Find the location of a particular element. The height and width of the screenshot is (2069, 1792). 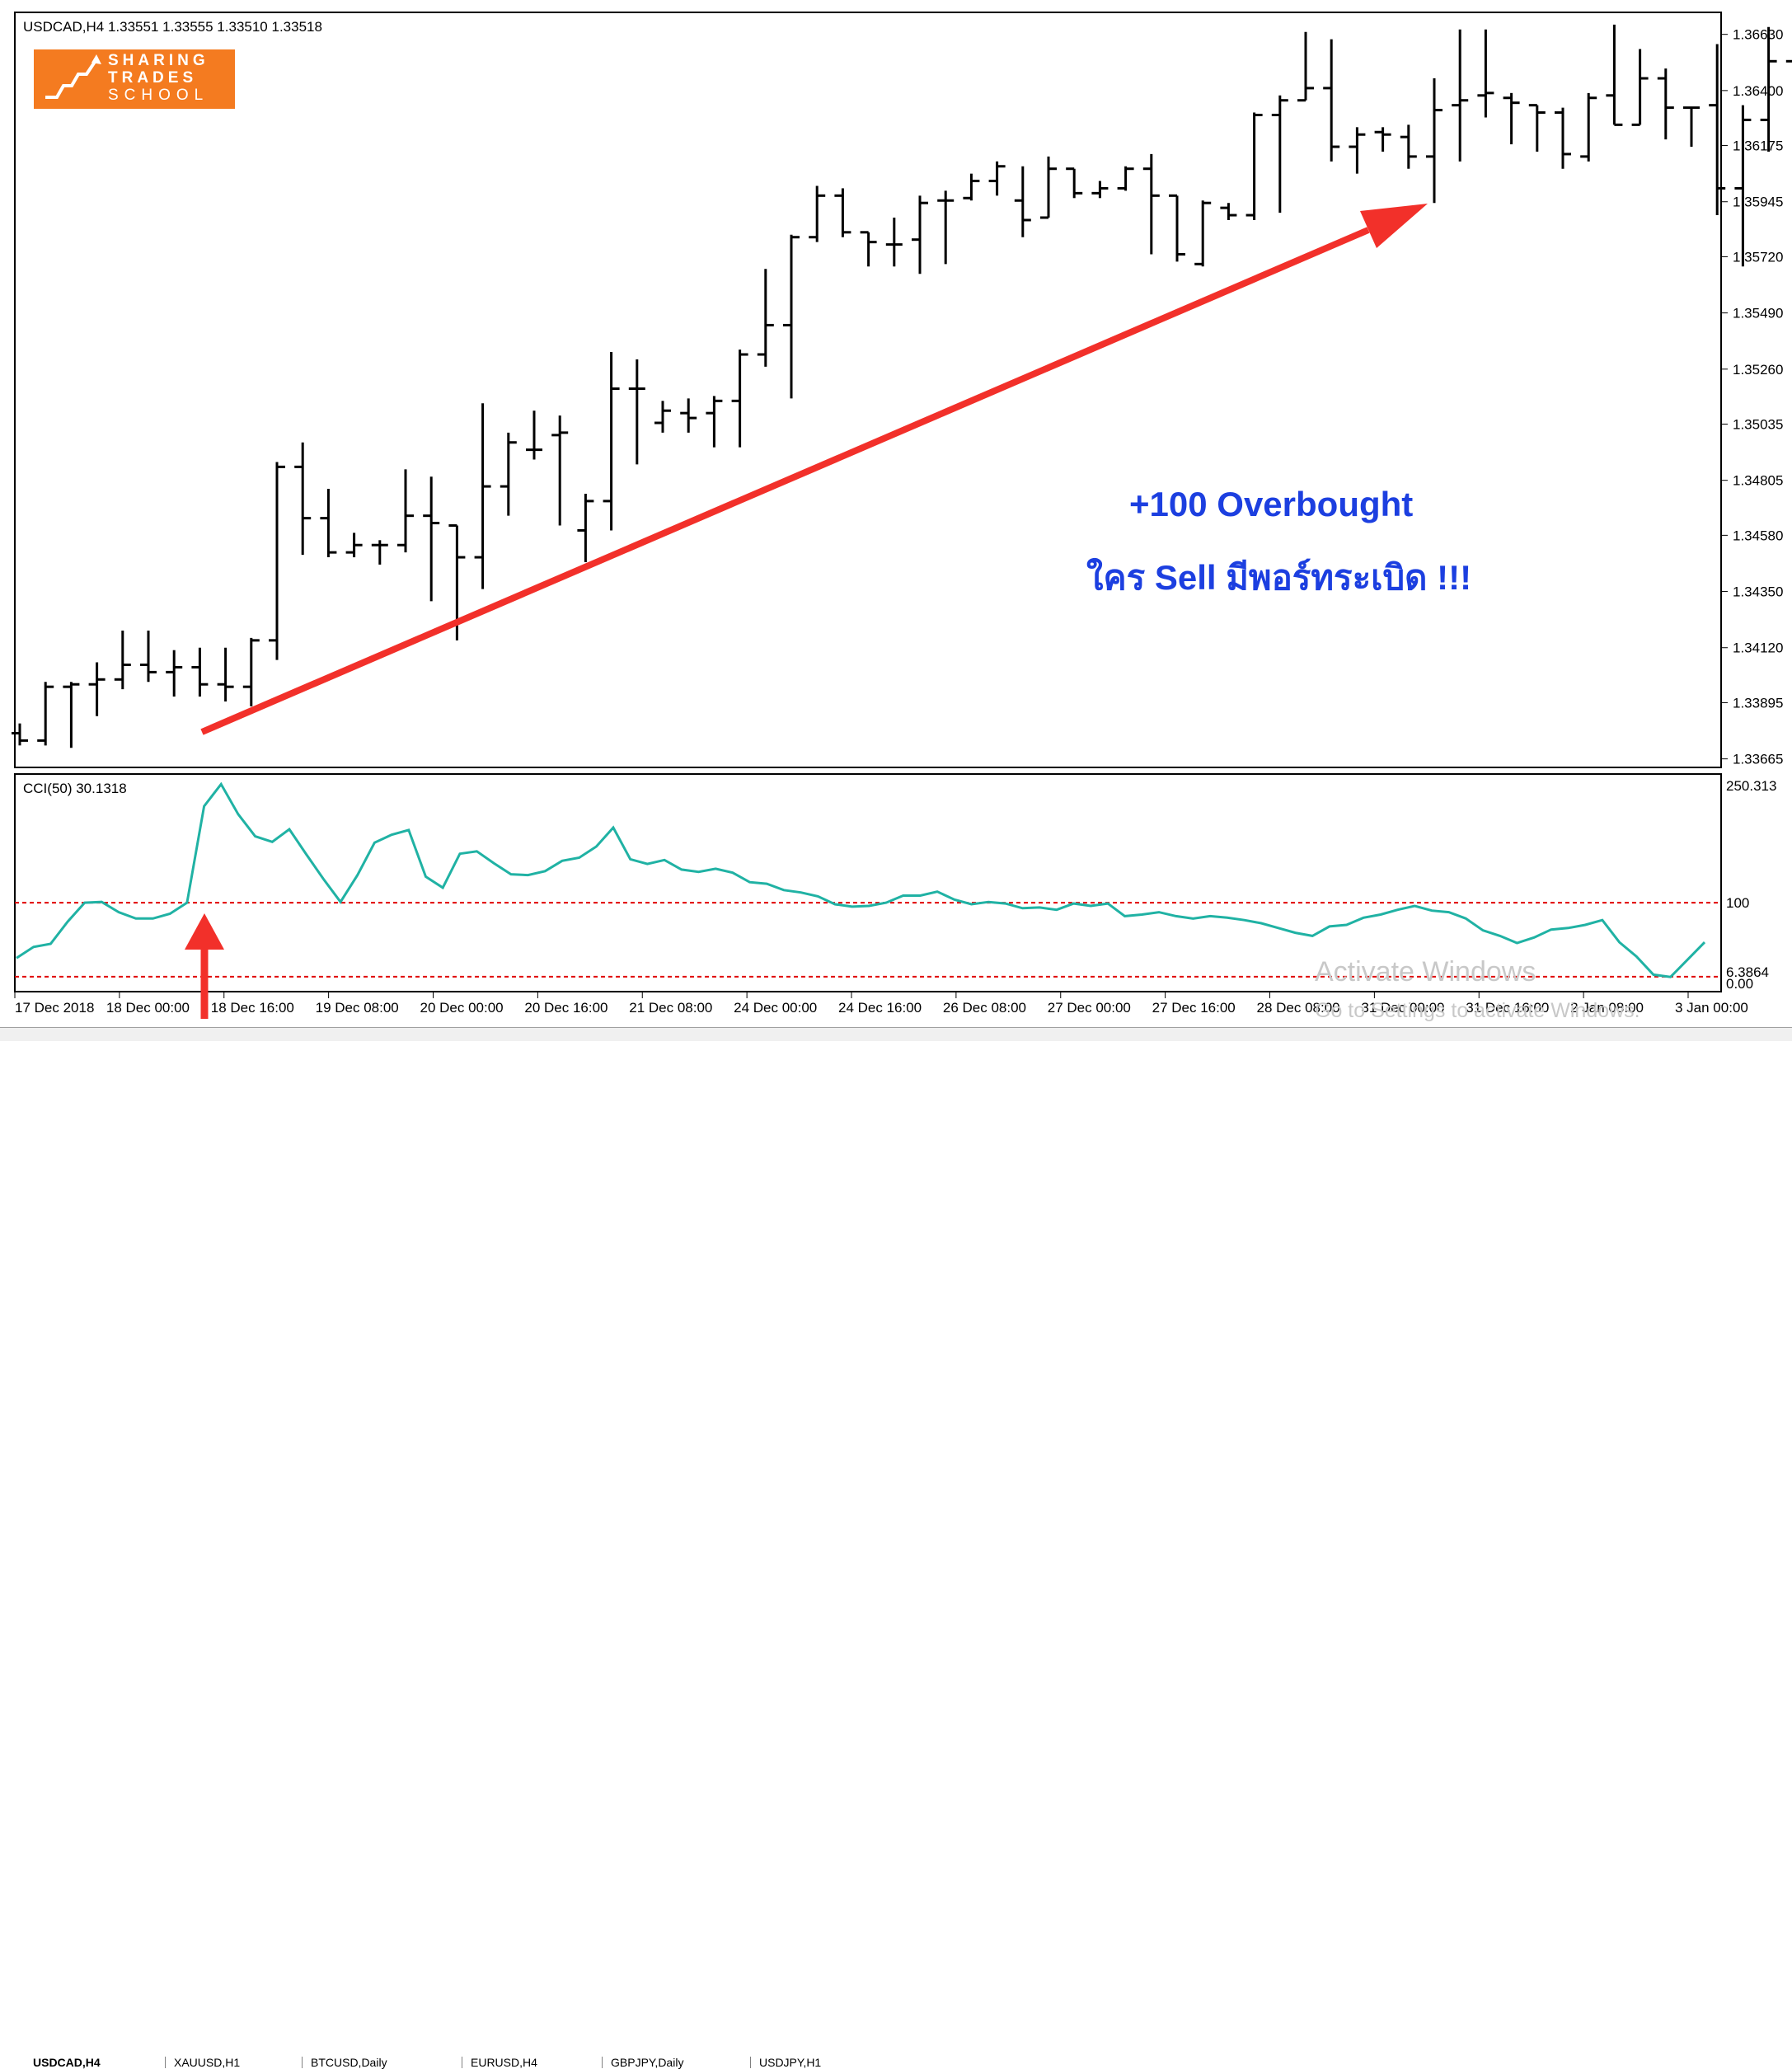

time-tick-label: 19 Dec 08:00 is located at coordinates (357, 1008).